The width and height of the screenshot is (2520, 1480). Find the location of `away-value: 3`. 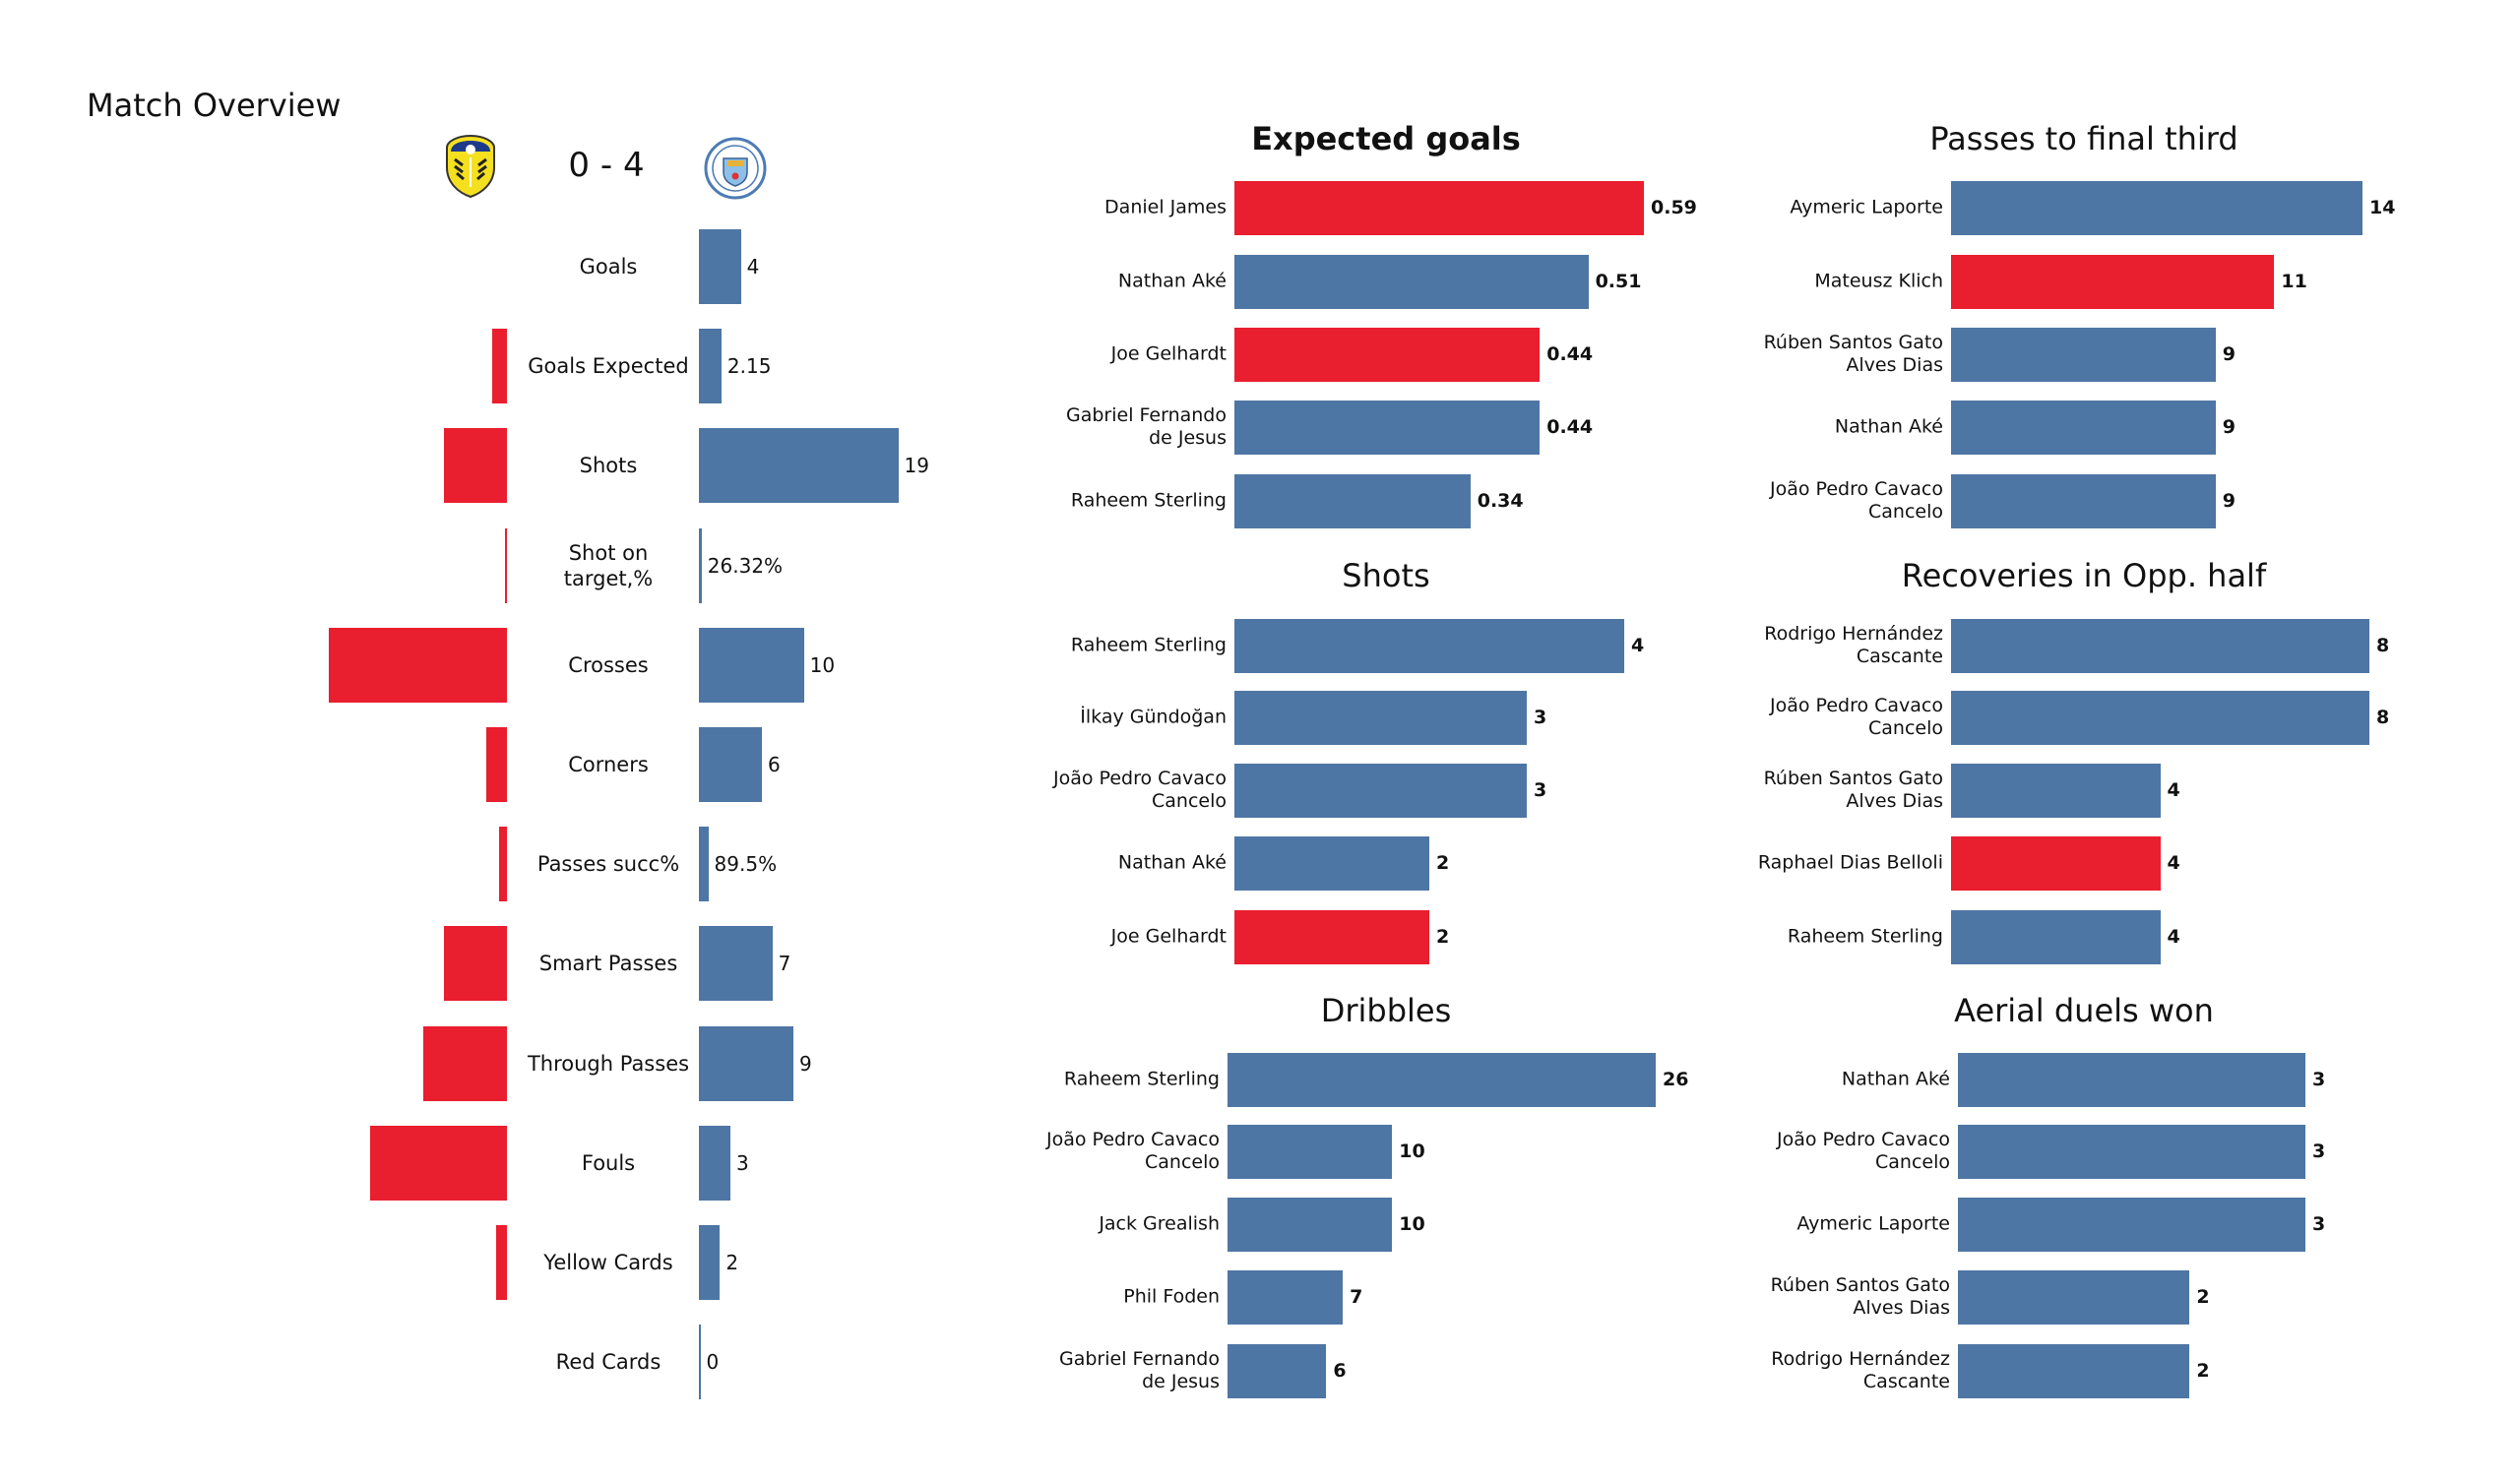

away-value: 3 is located at coordinates (742, 1163).